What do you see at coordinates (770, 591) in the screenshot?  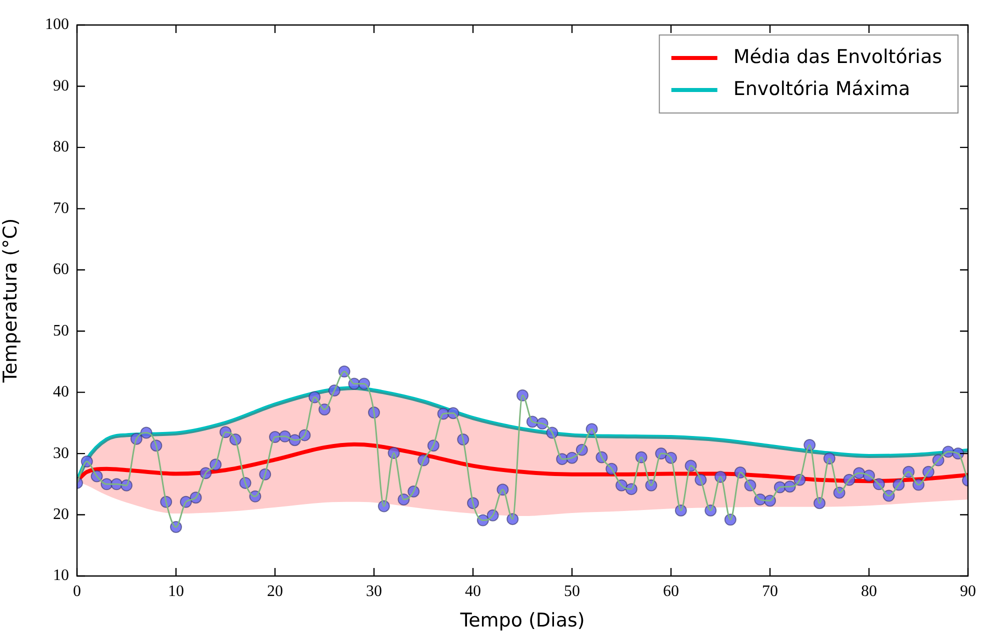 I see `x-tick-label: 70` at bounding box center [770, 591].